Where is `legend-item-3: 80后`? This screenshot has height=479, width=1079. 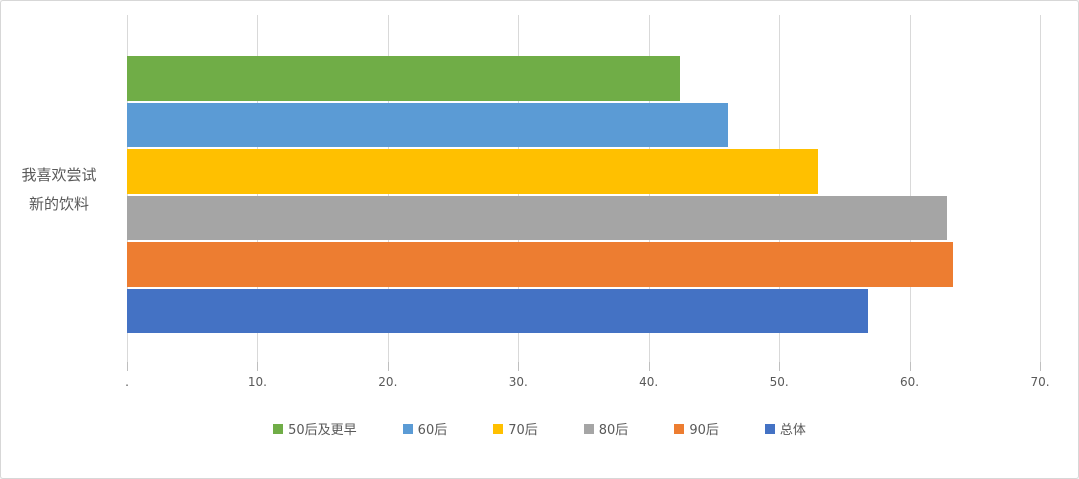
legend-item-3: 80后 is located at coordinates (606, 428).